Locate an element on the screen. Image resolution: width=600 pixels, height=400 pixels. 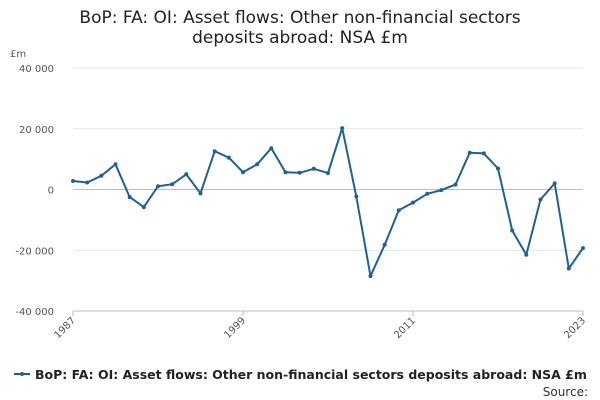
y-tick-label: 20 000 is located at coordinates (36, 130).